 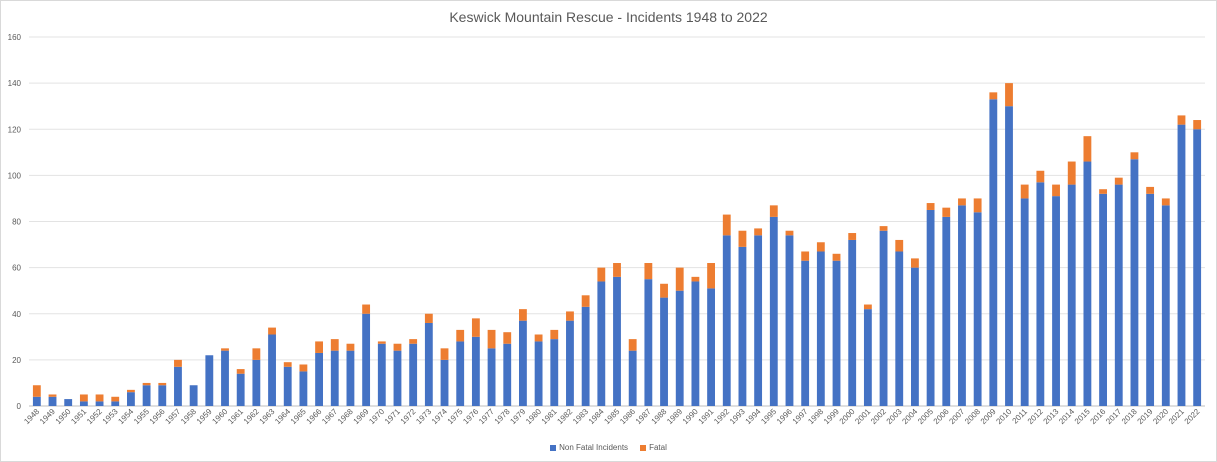 What do you see at coordinates (1071, 295) in the screenshot?
I see `bar-non-fatal-2014` at bounding box center [1071, 295].